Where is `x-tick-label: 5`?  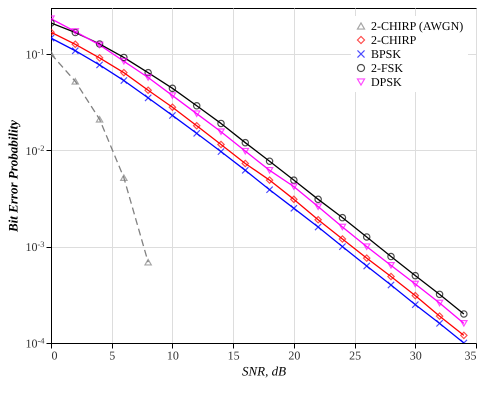 x-tick-label: 5 is located at coordinates (112, 355).